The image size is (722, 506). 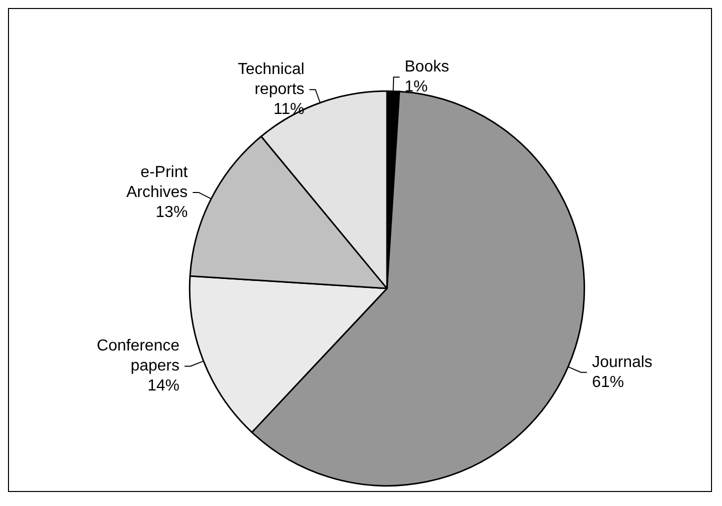 I want to click on slice-label: e-Print Archives, so click(x=157, y=182).